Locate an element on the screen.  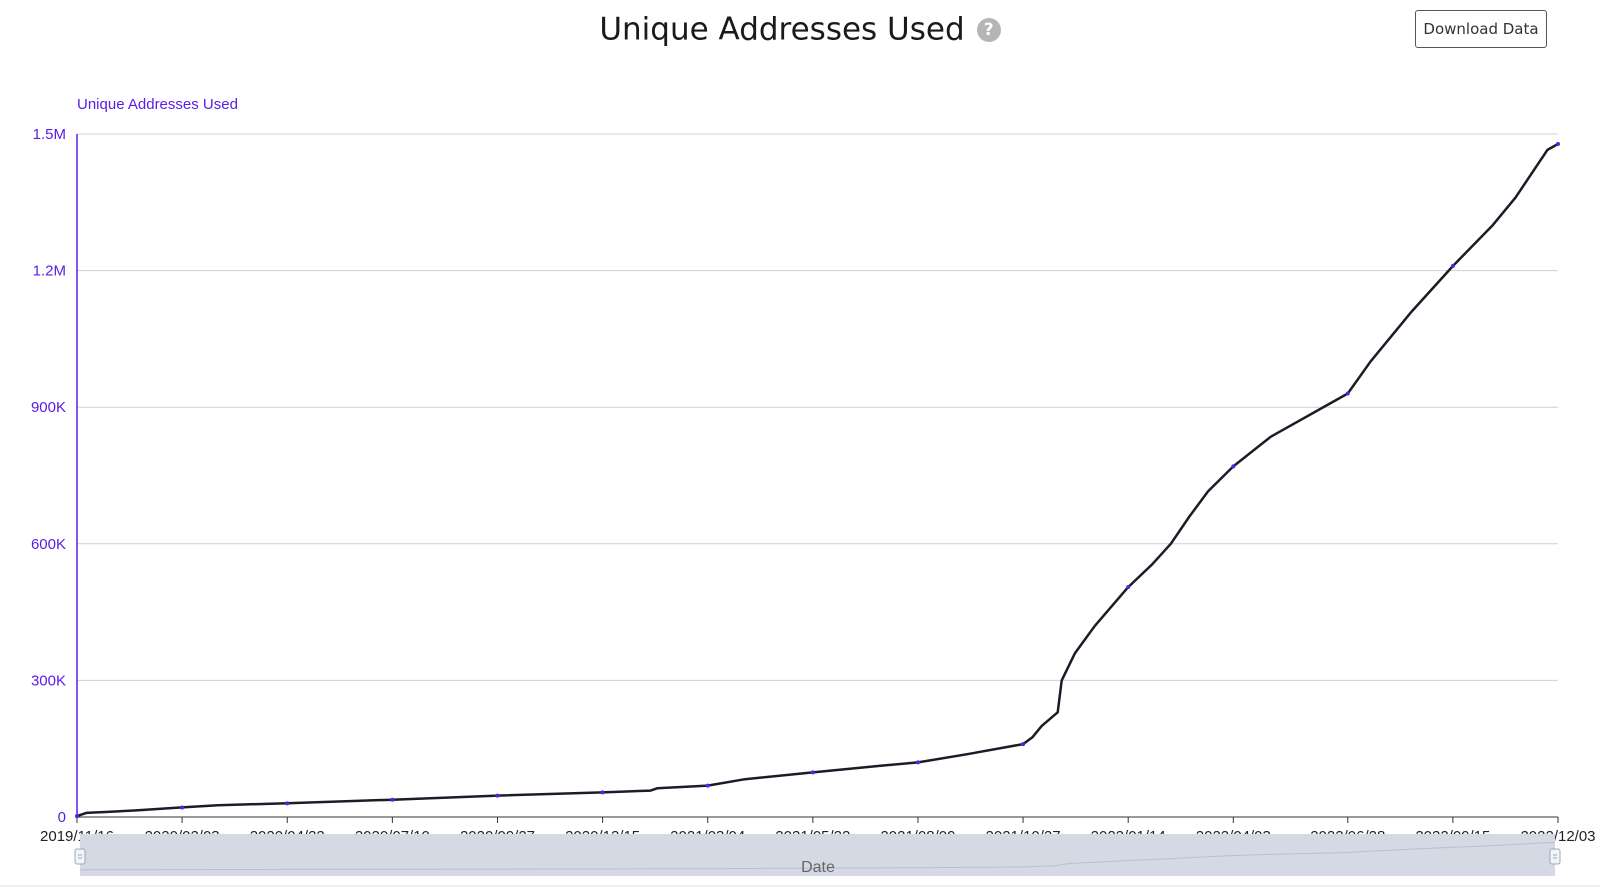
page-title: Unique Addresses Used is located at coordinates (782, 29).